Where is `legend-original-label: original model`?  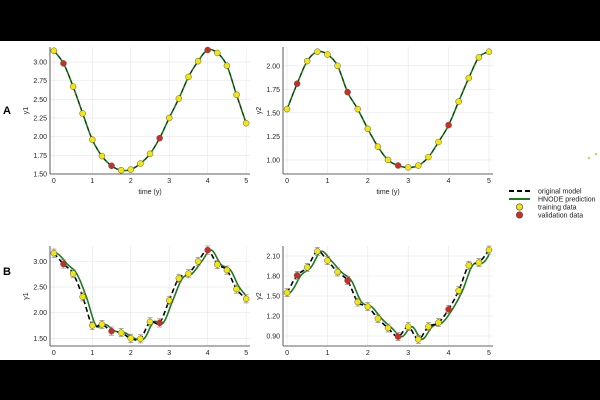
legend-original-label: original model is located at coordinates (560, 192).